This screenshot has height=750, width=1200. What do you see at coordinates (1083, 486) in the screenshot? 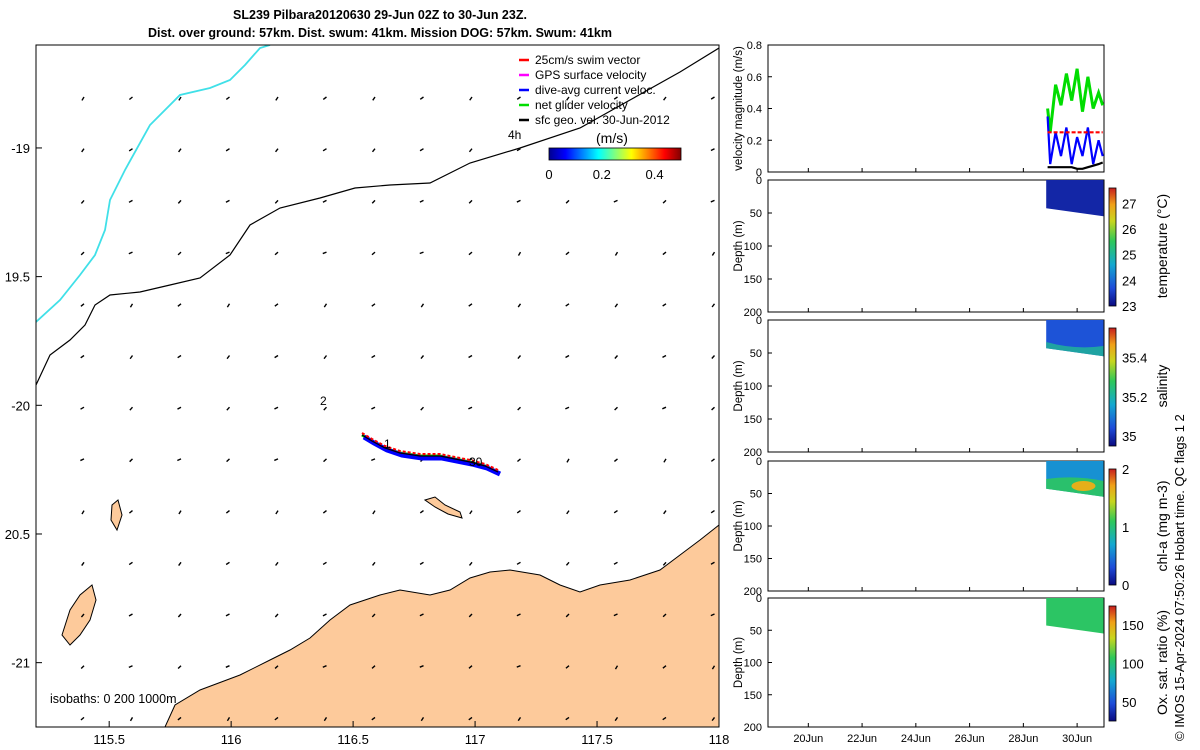
I see `profile-heatmap-layer` at bounding box center [1083, 486].